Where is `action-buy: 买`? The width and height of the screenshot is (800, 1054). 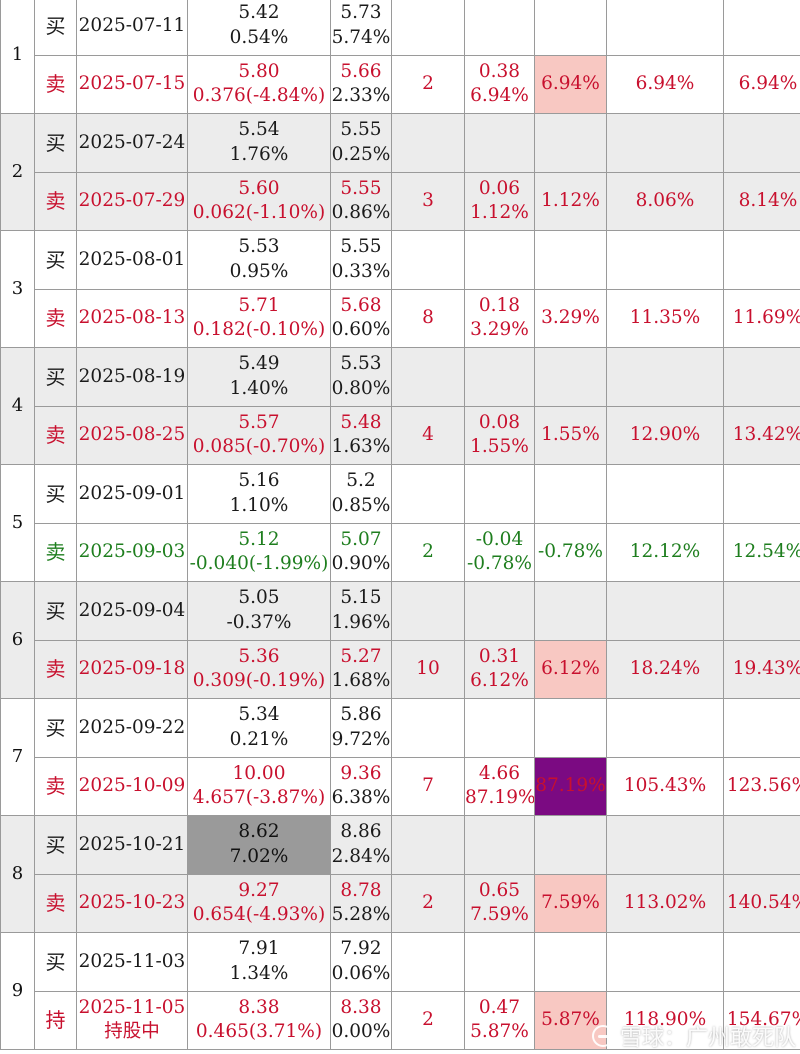 action-buy: 买 is located at coordinates (55, 260).